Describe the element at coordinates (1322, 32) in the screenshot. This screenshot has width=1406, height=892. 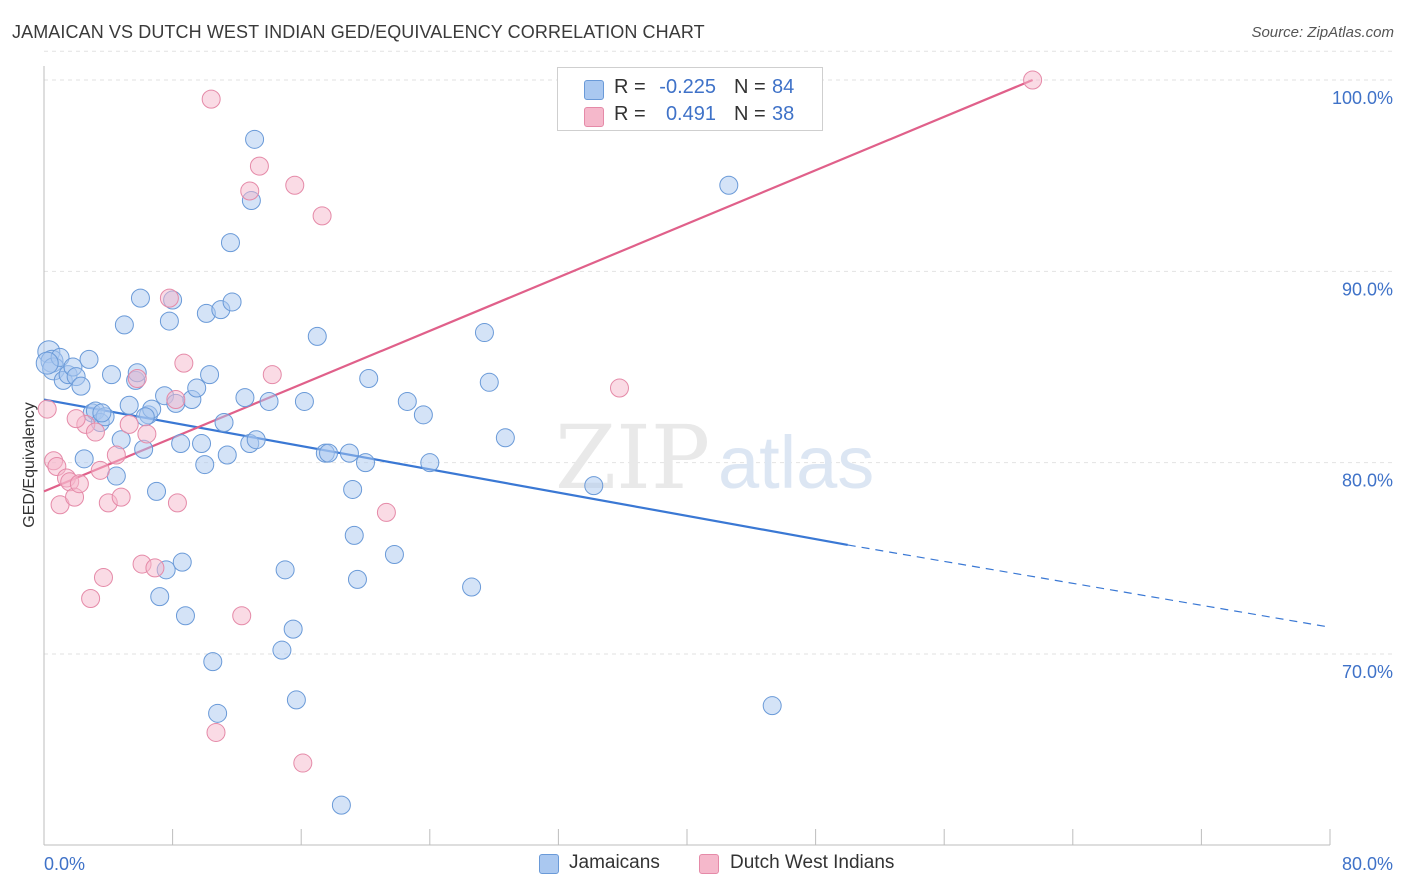
I see `source-label: Source: ZipAtlas.com` at that location.